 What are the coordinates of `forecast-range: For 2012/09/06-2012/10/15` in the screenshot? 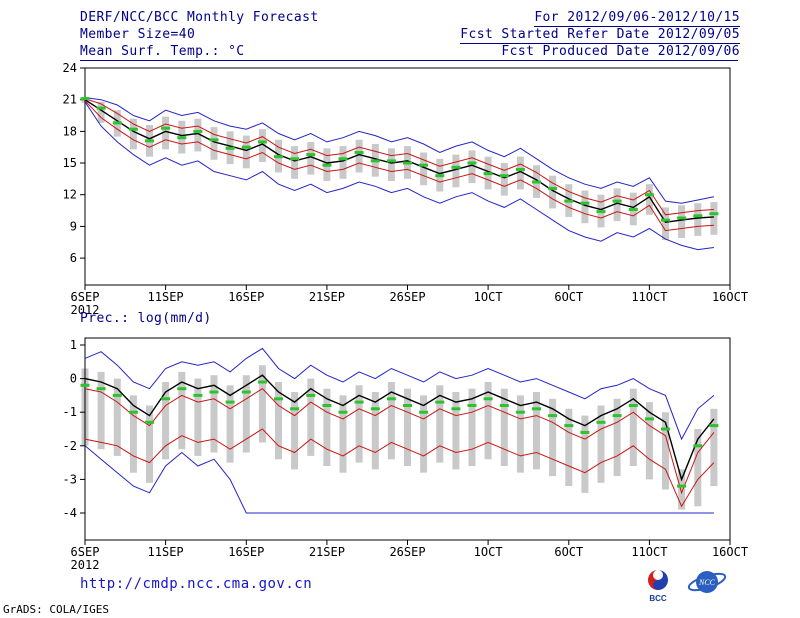 It's located at (637, 18).